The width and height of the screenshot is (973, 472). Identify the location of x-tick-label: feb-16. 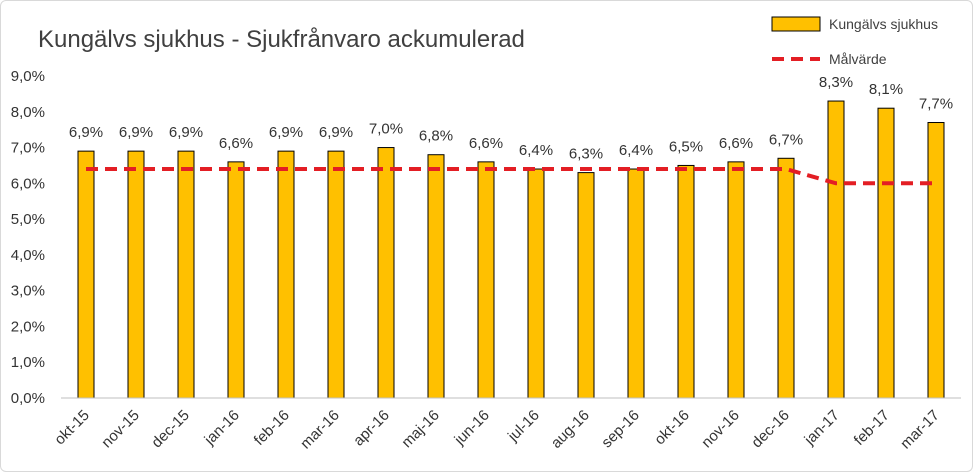
(272, 428).